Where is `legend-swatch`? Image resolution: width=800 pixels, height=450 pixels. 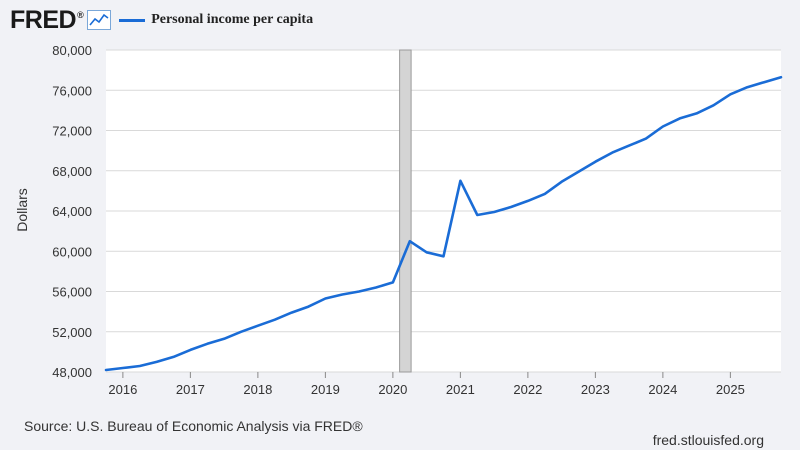 legend-swatch is located at coordinates (132, 20).